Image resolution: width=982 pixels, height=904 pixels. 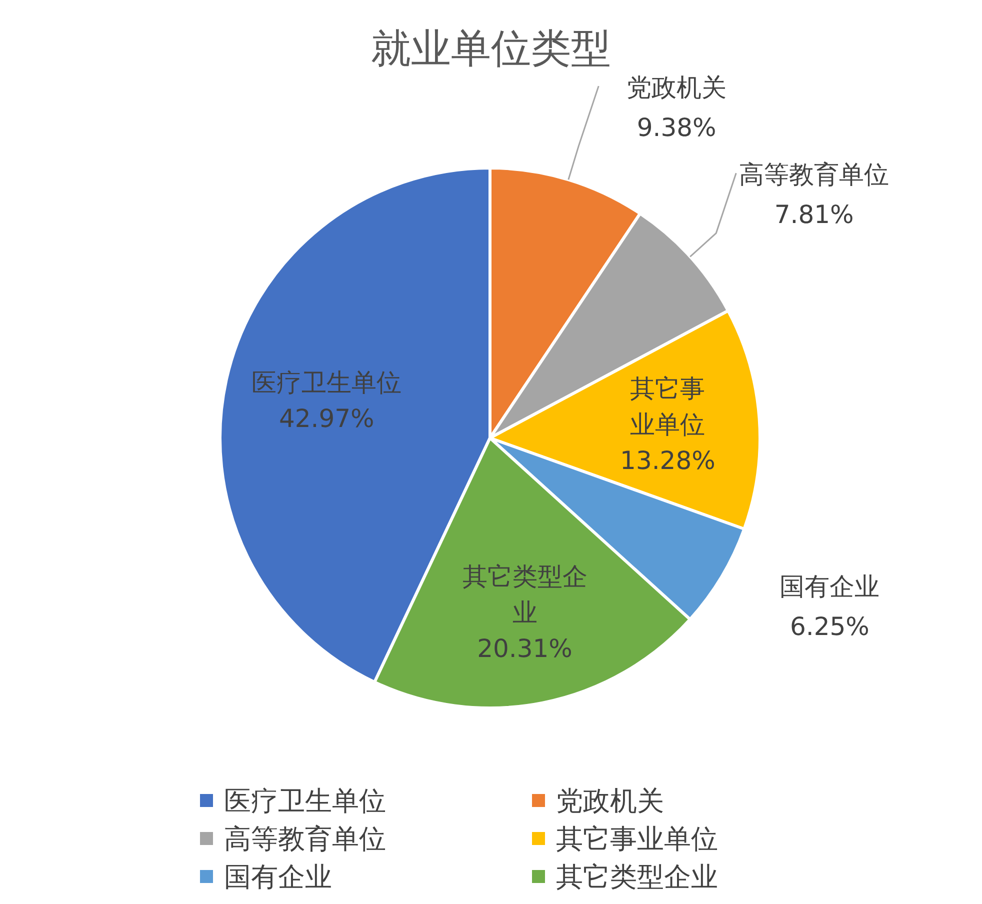 What do you see at coordinates (491, 49) in the screenshot?
I see `chart-title: 就业单位类型` at bounding box center [491, 49].